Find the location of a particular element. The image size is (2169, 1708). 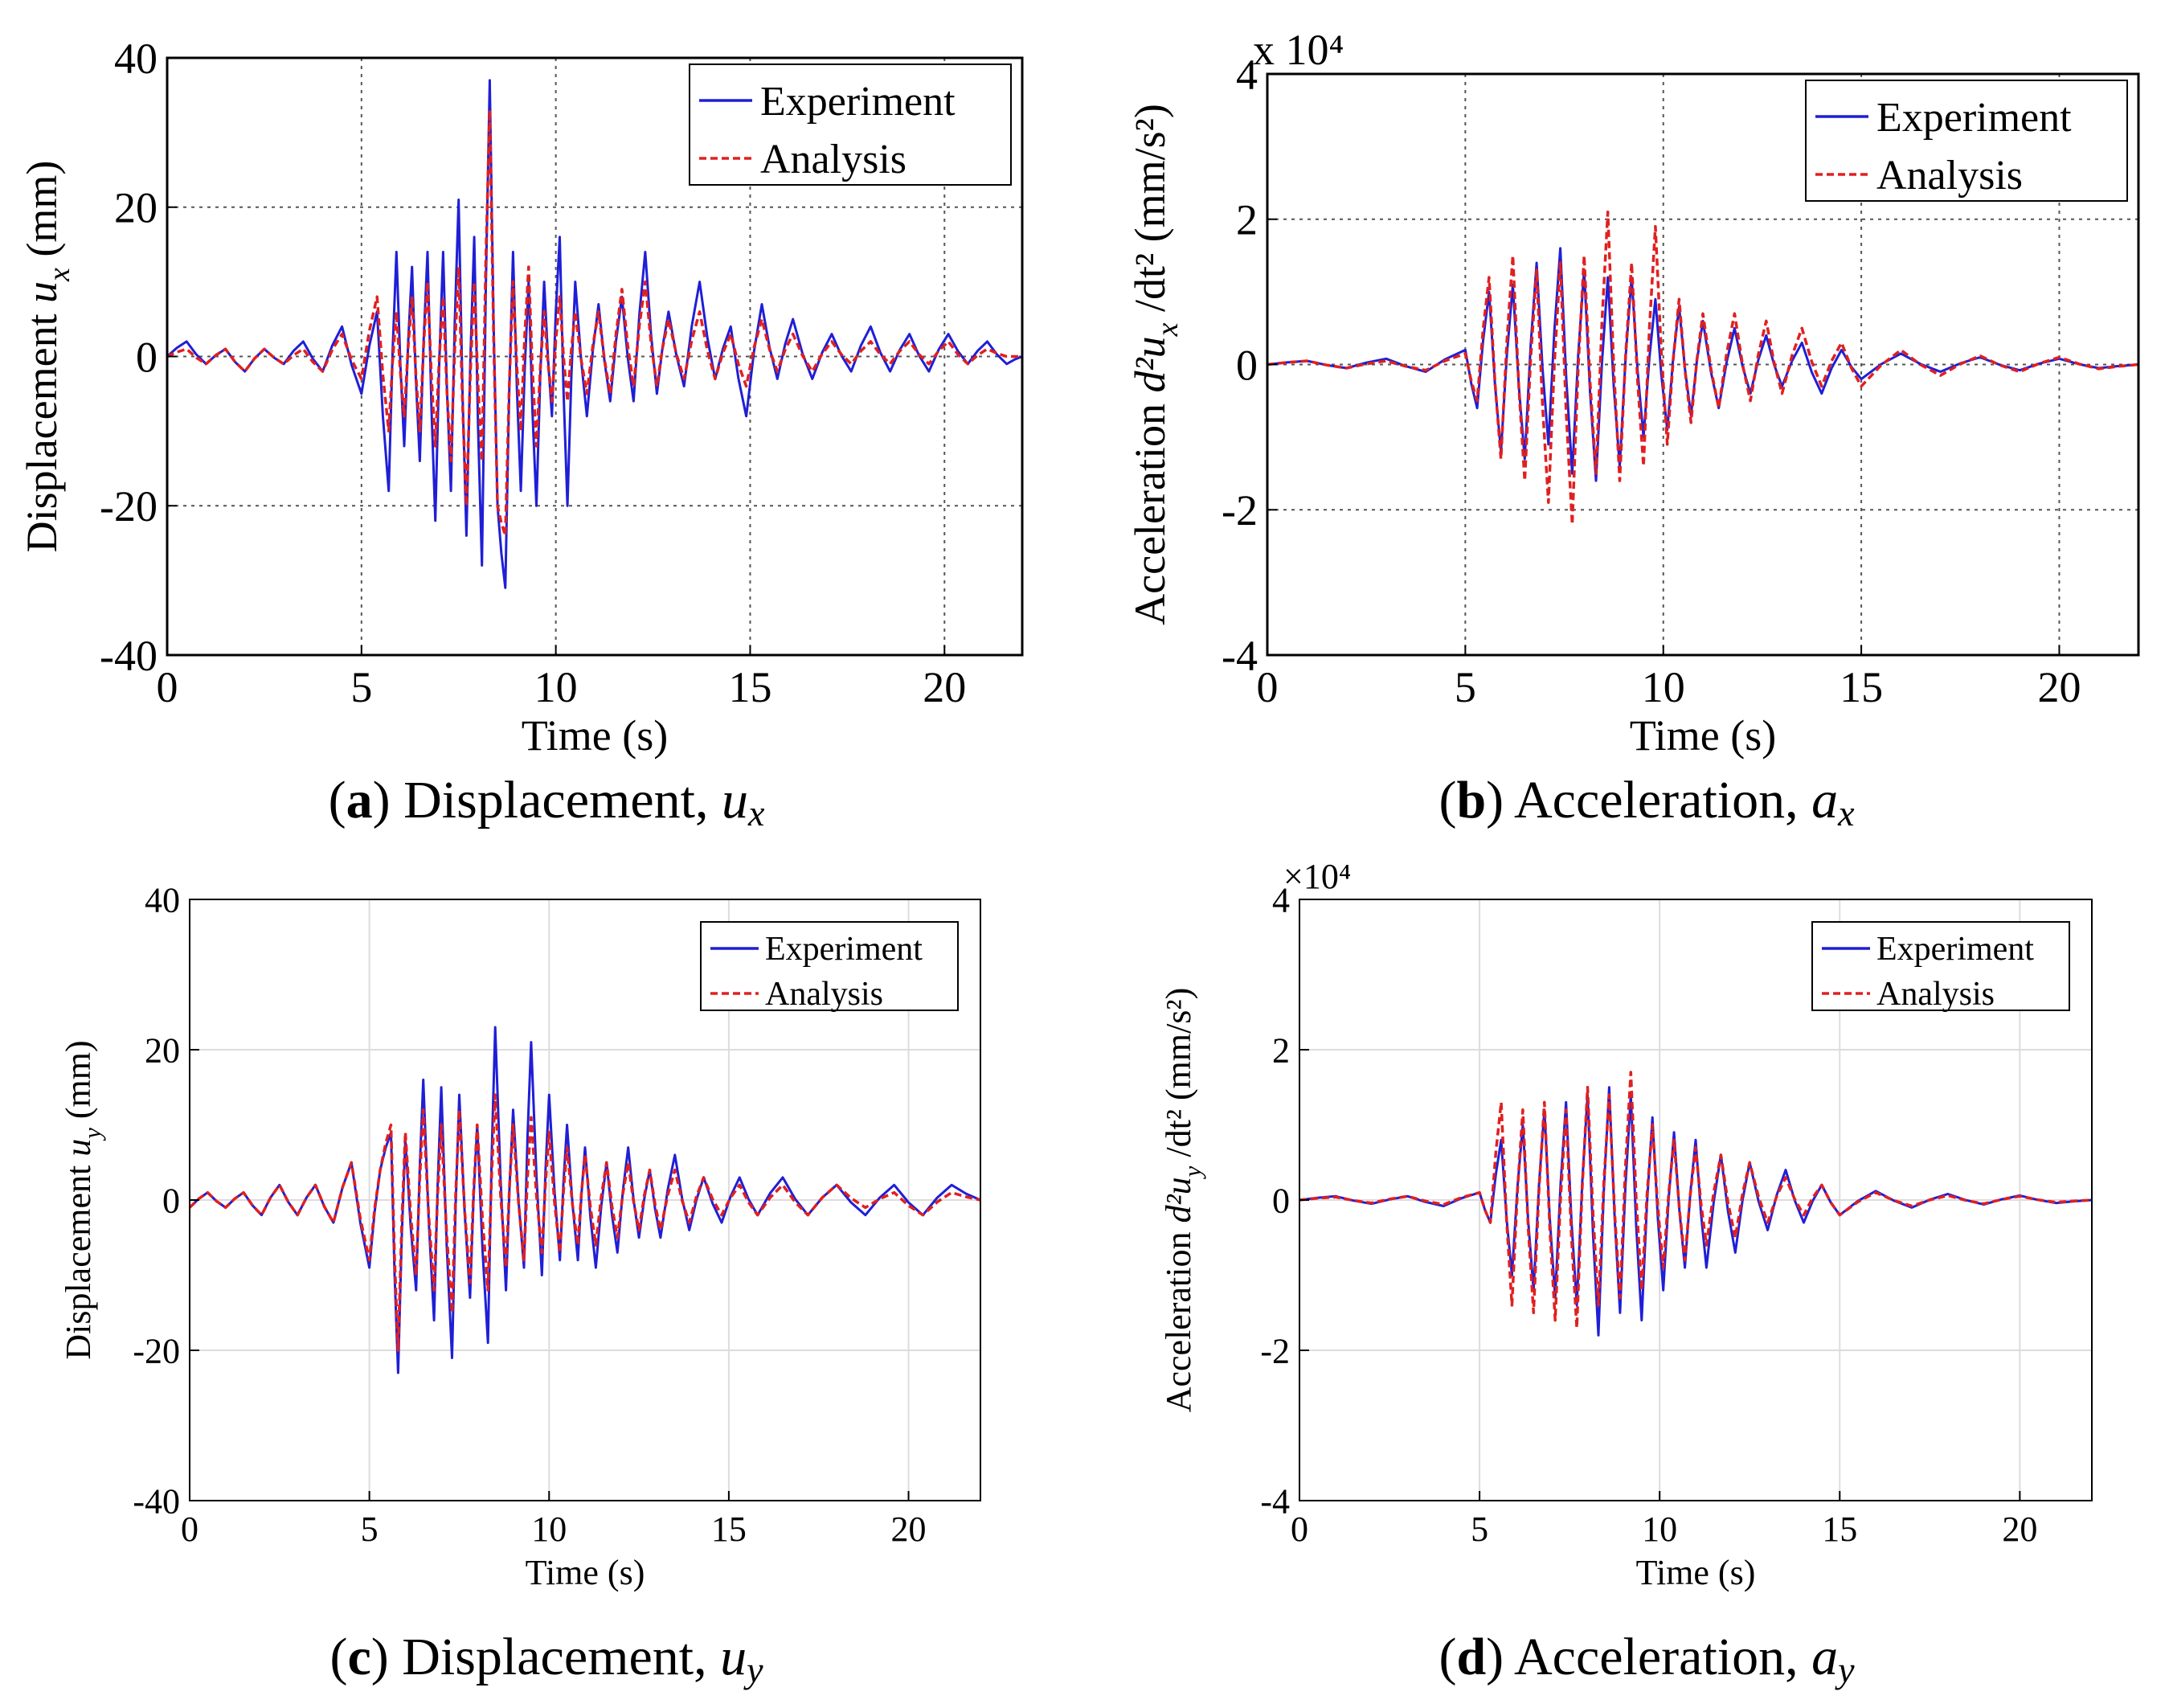

caption-a-var: u is located at coordinates (734, 800).